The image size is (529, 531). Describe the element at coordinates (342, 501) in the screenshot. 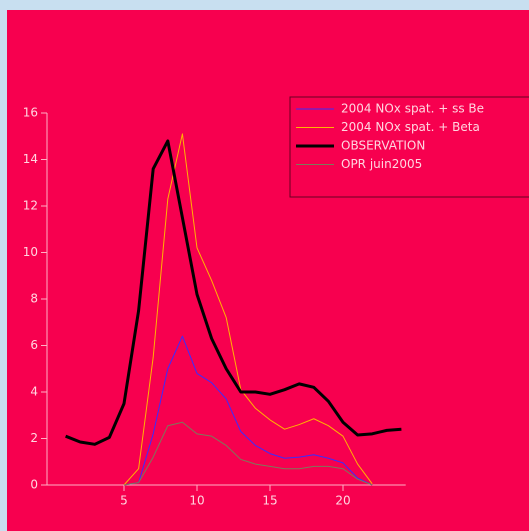

I see `x-tick-label: 20` at that location.